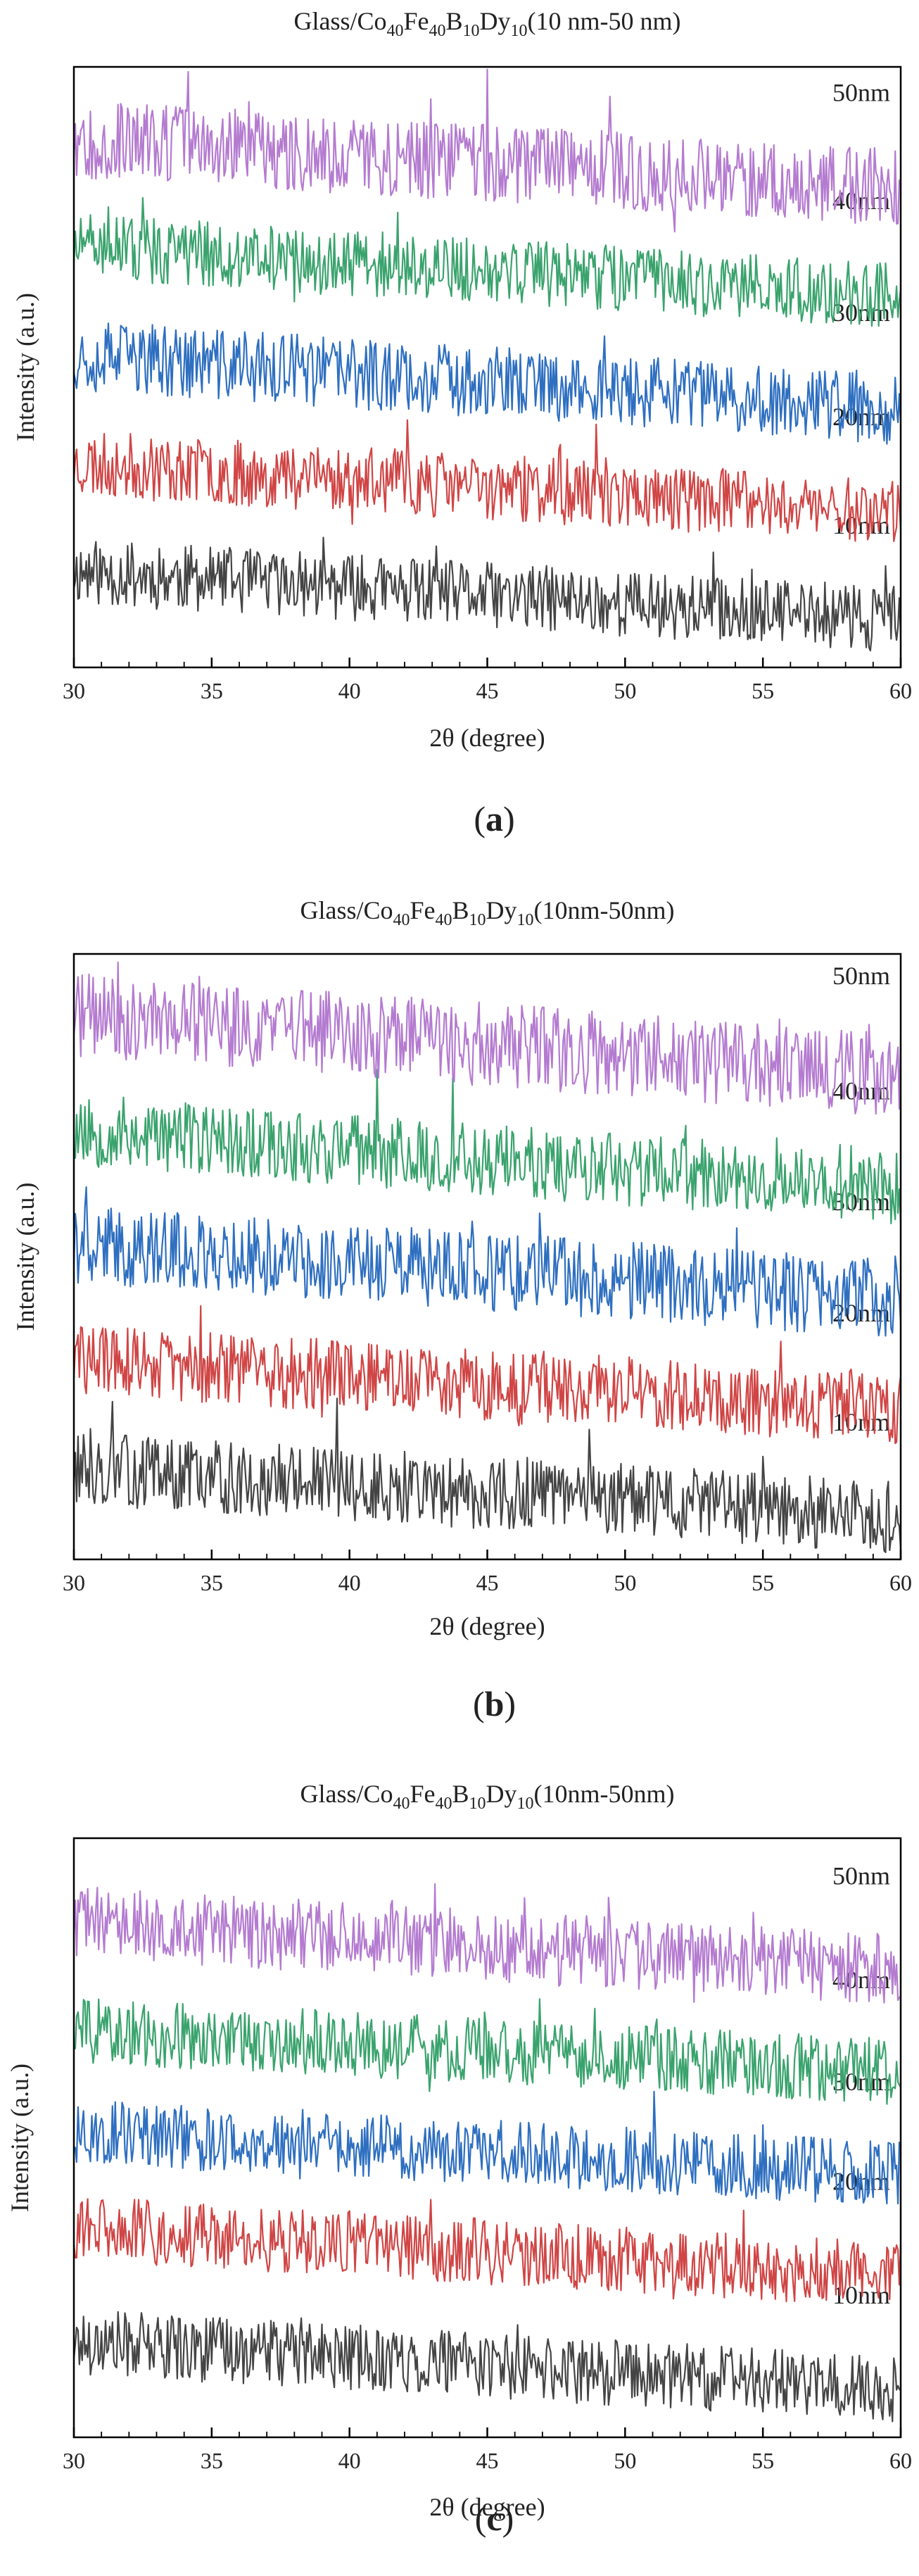  What do you see at coordinates (494, 1703) in the screenshot?
I see `panel-caption: (b)` at bounding box center [494, 1703].